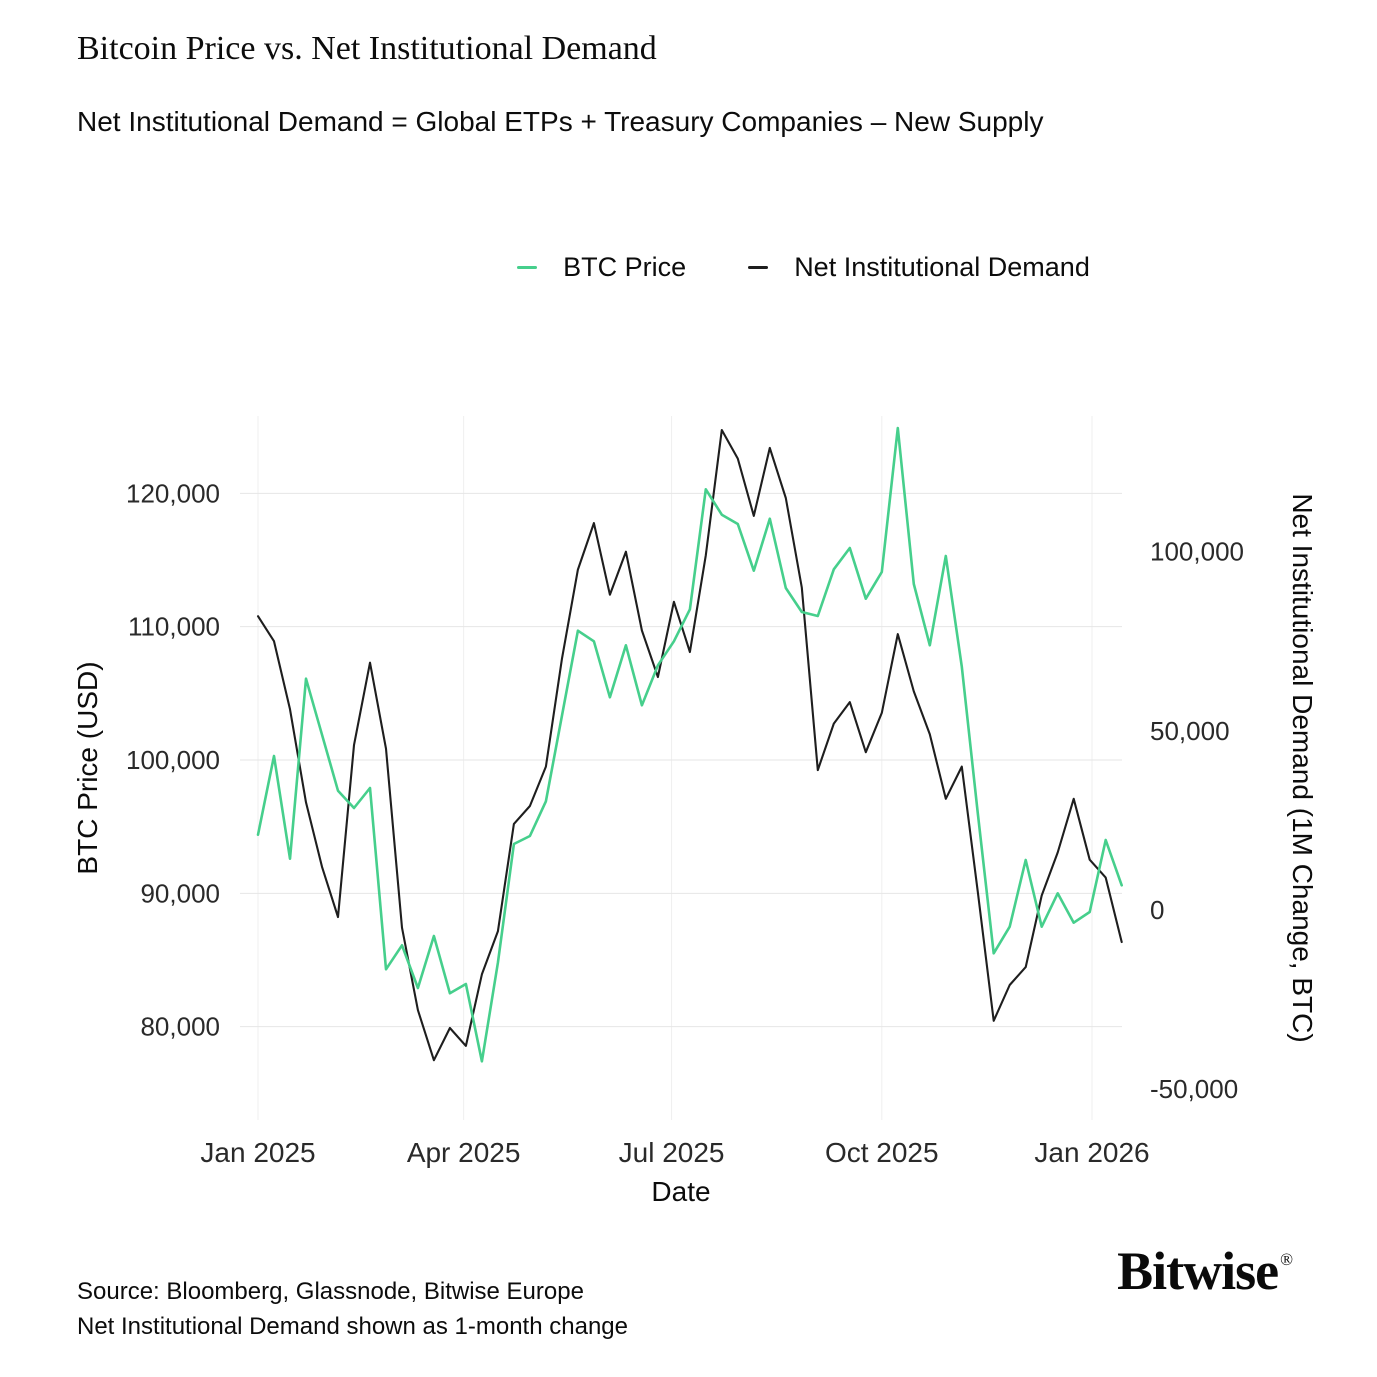 Image resolution: width=1377 pixels, height=1377 pixels. I want to click on btc-price-line-swatch, so click(527, 267).